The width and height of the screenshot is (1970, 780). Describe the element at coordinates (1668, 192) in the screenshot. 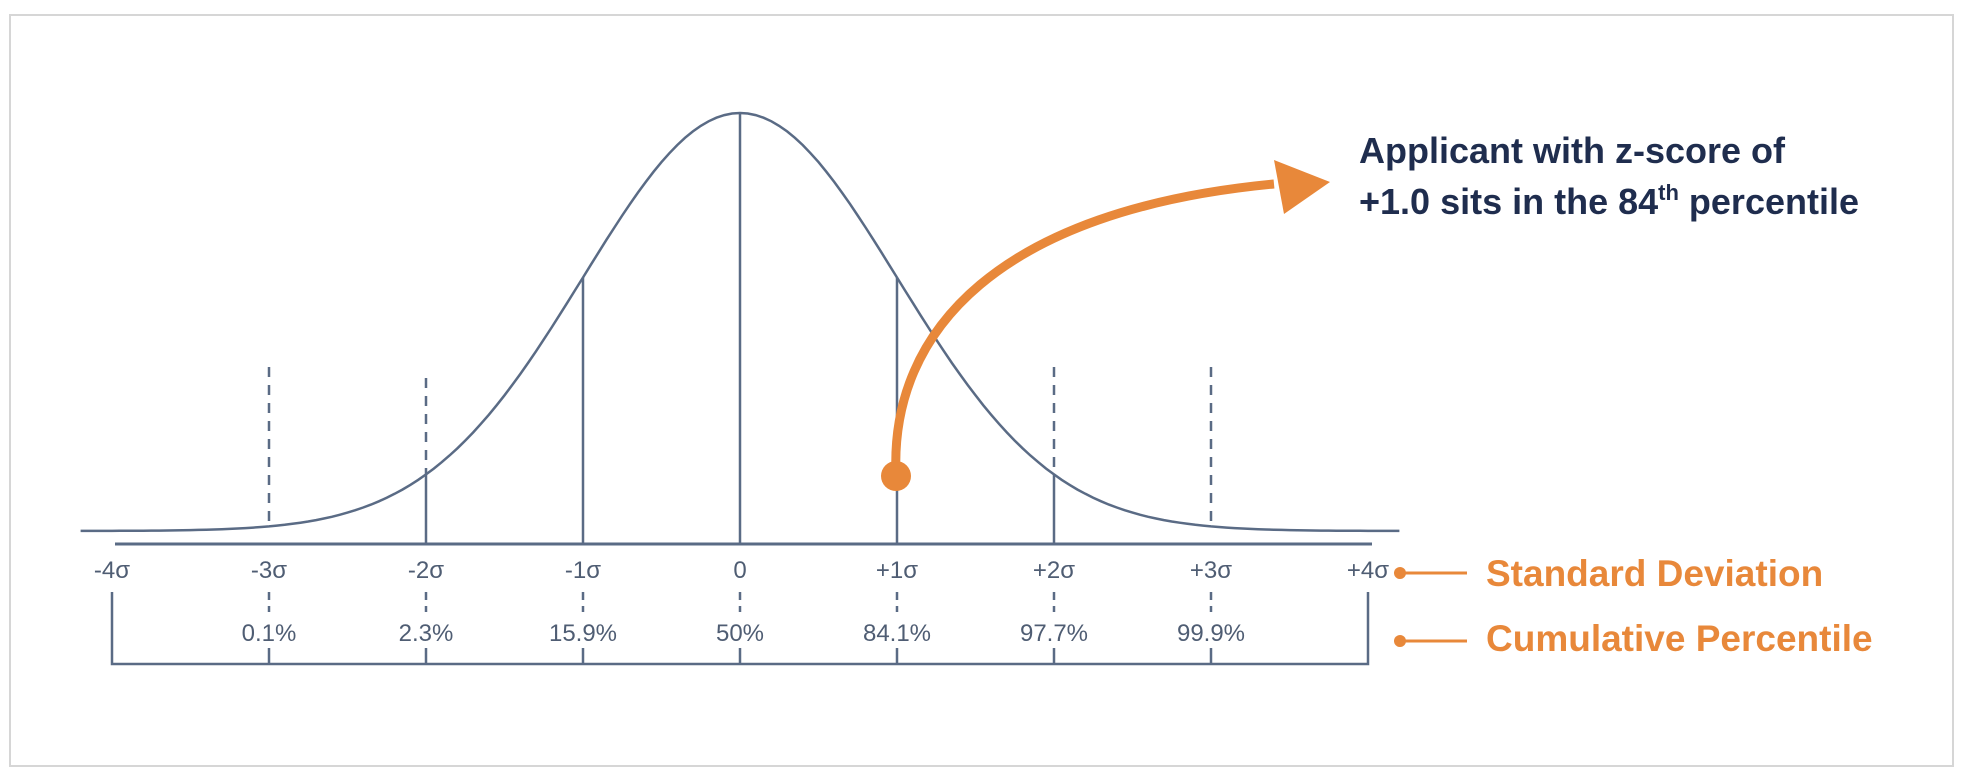

I see `callout-sup: th` at that location.